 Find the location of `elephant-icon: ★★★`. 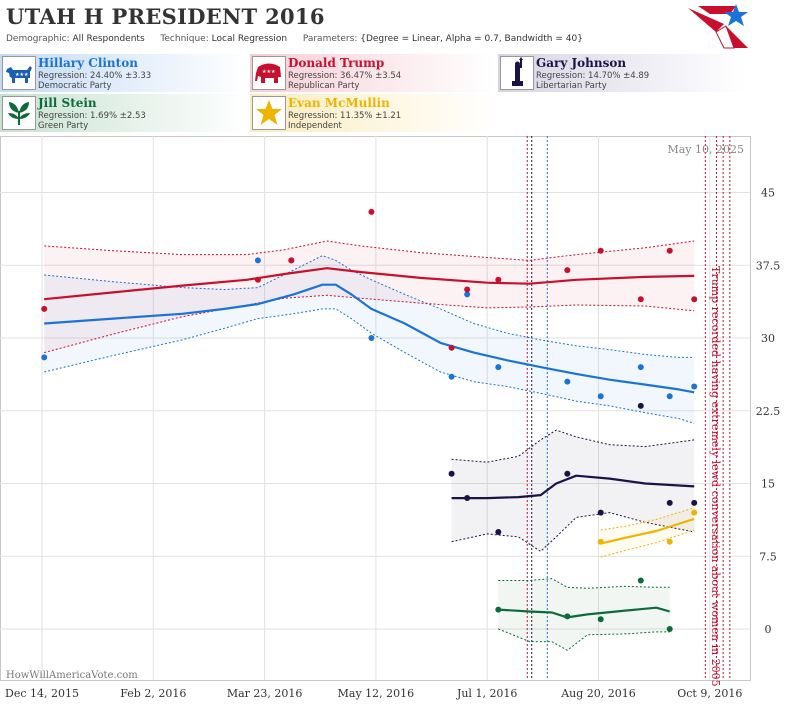

elephant-icon: ★★★ is located at coordinates (269, 73).